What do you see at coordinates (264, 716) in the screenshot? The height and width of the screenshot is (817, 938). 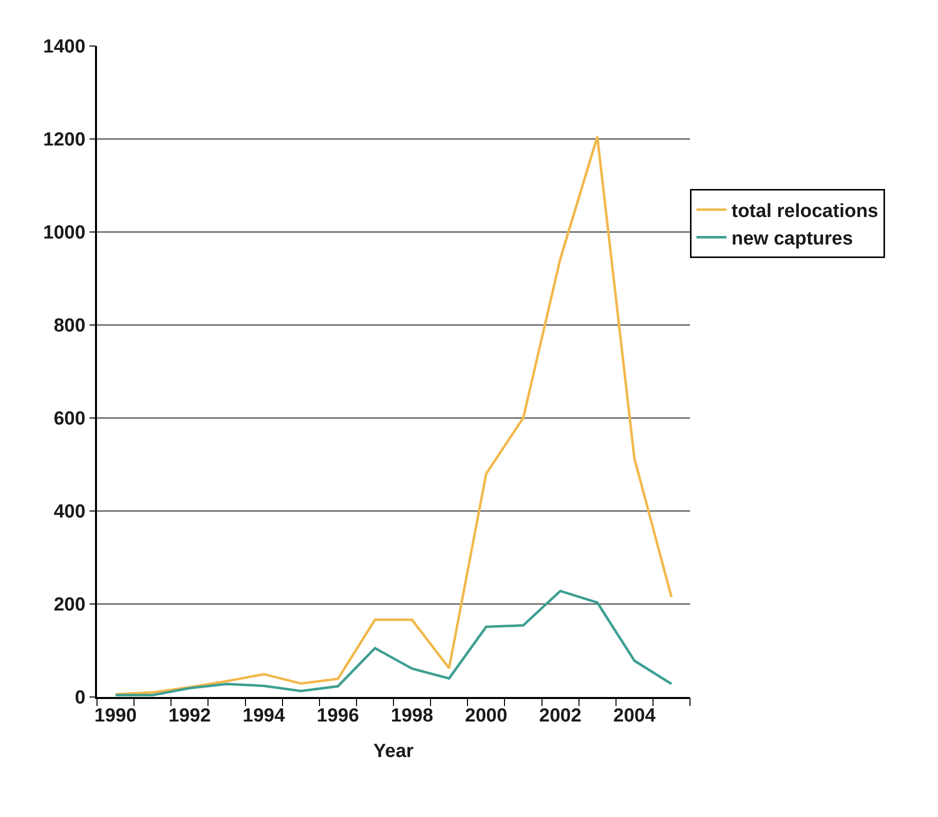 I see `x-tick-label: 1994` at bounding box center [264, 716].